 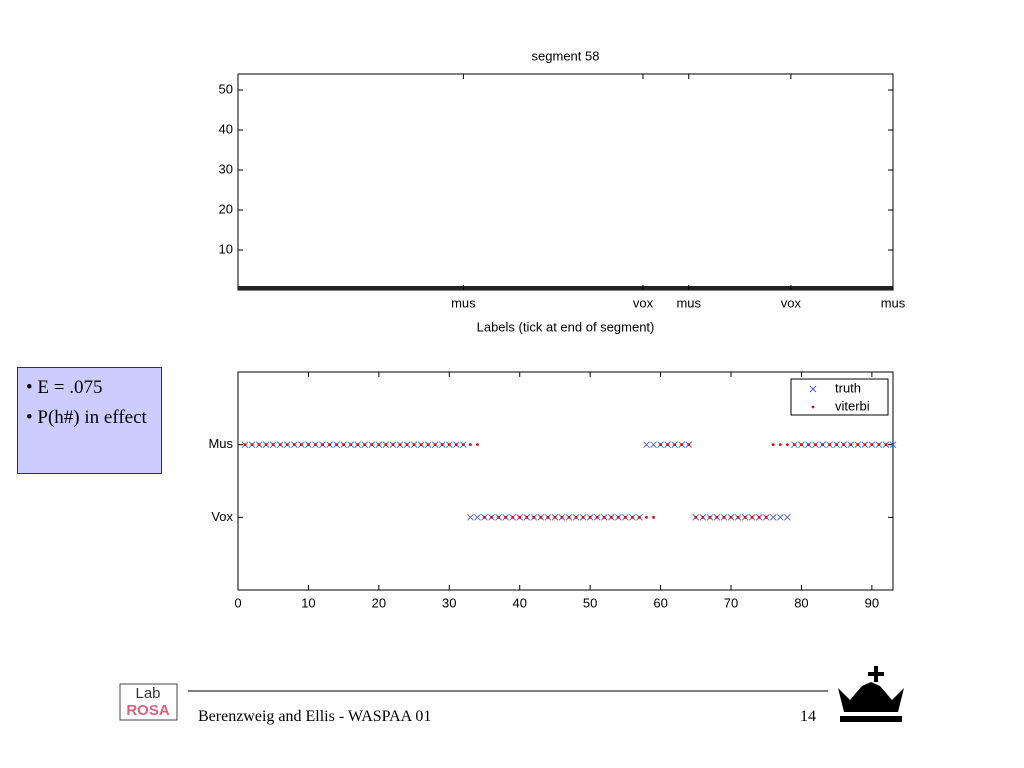 I want to click on x-tick-label: 40, so click(x=519, y=602).